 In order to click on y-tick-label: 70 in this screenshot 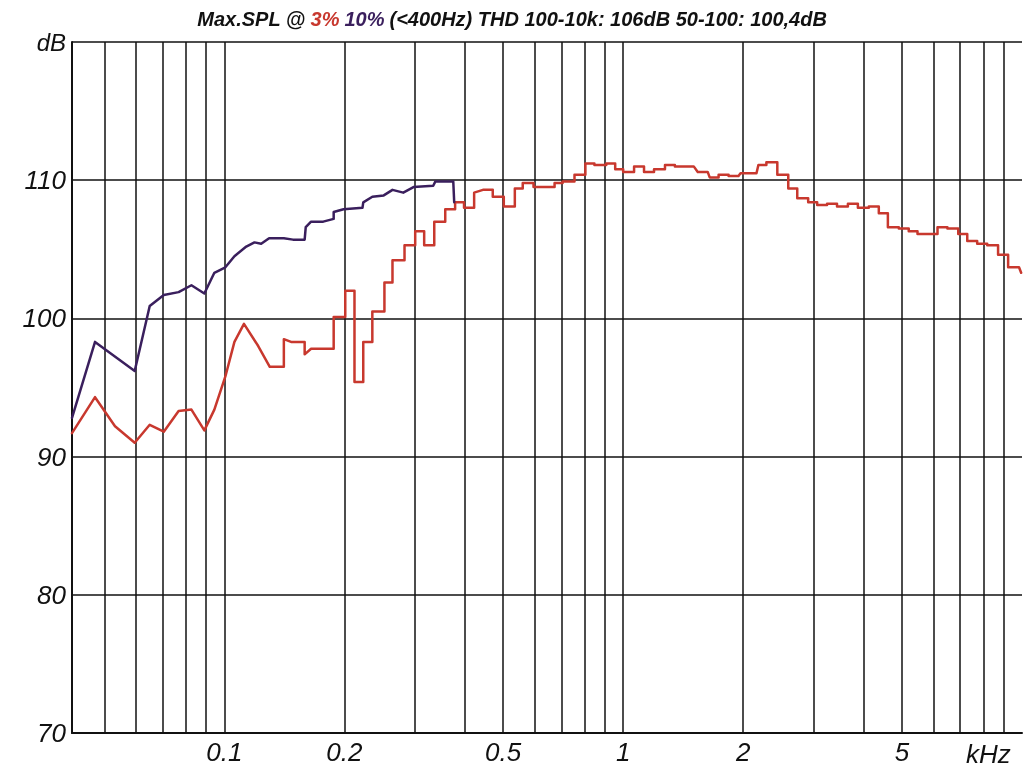, I will do `click(52, 733)`.